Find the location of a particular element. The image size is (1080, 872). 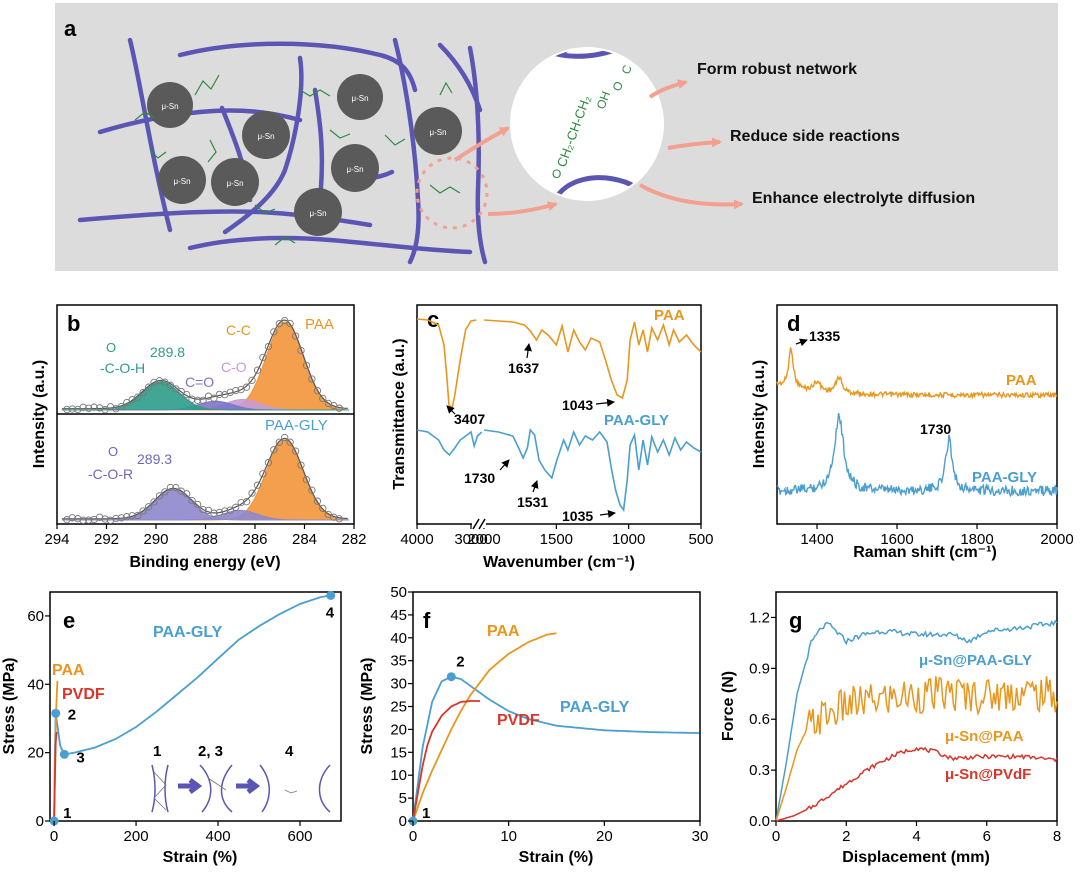

g-xtick-label-0: 0 is located at coordinates (776, 836).